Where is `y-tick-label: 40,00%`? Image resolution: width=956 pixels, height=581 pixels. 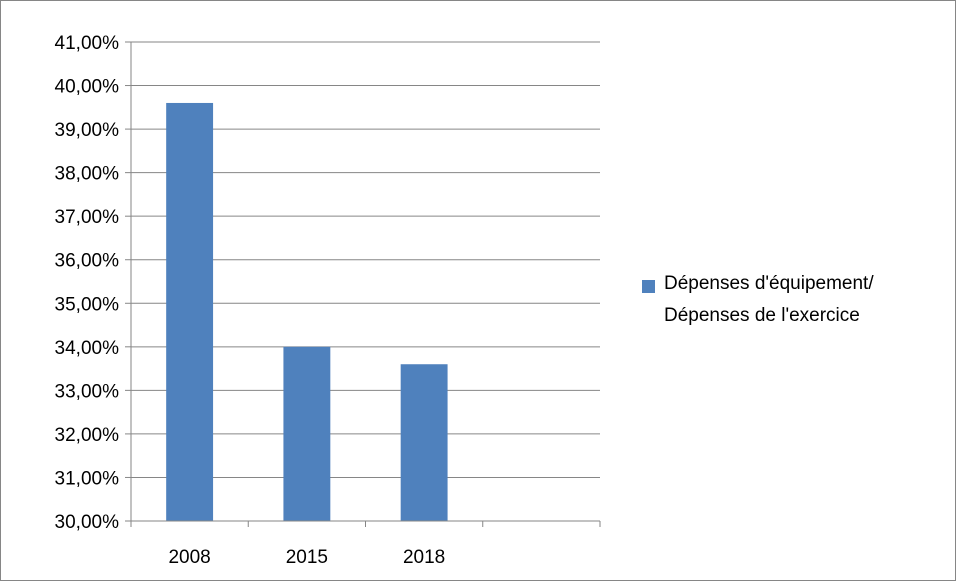 y-tick-label: 40,00% is located at coordinates (87, 87).